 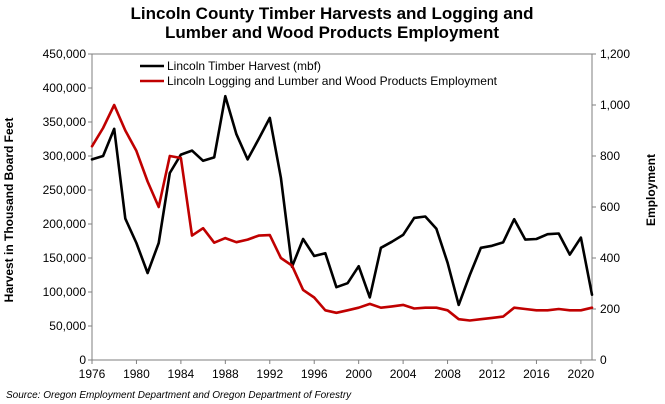 I want to click on x-tick-label: 2008, so click(x=447, y=374).